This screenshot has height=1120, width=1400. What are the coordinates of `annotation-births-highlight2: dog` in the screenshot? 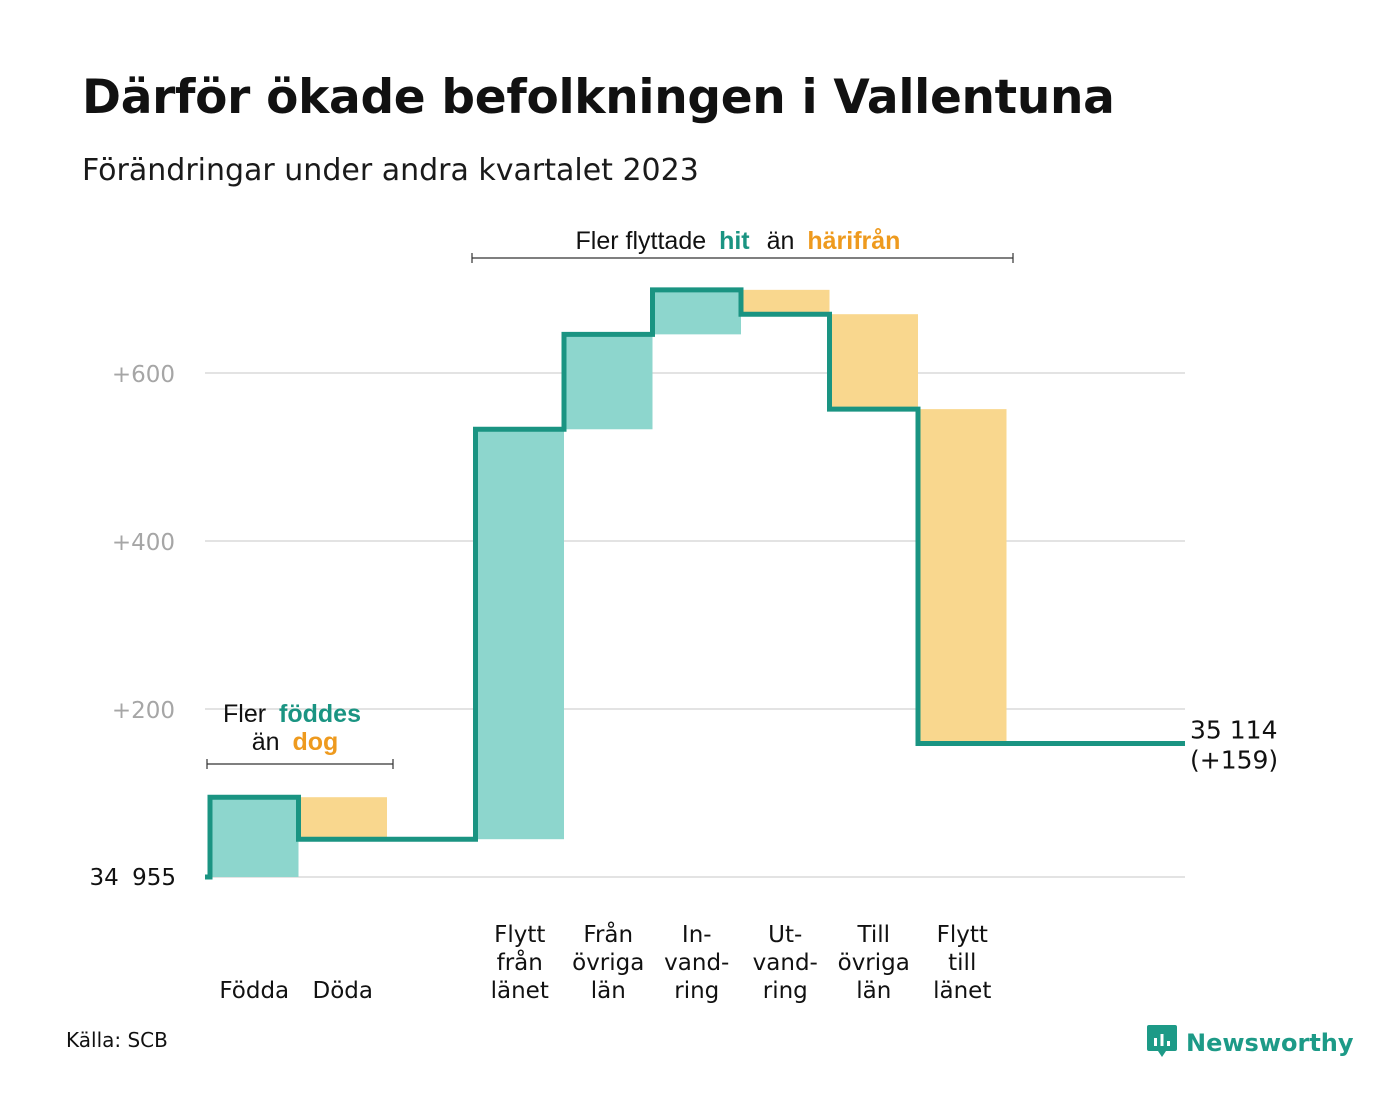 It's located at (315, 742).